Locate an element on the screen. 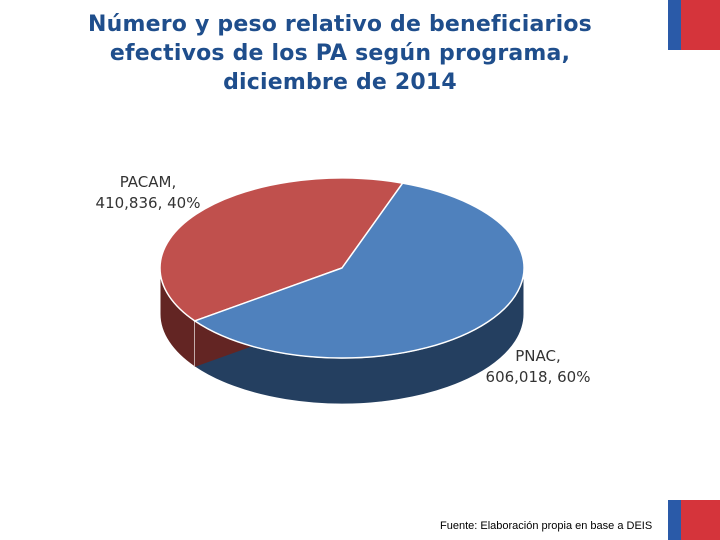  slice-percent: 60% is located at coordinates (574, 377).